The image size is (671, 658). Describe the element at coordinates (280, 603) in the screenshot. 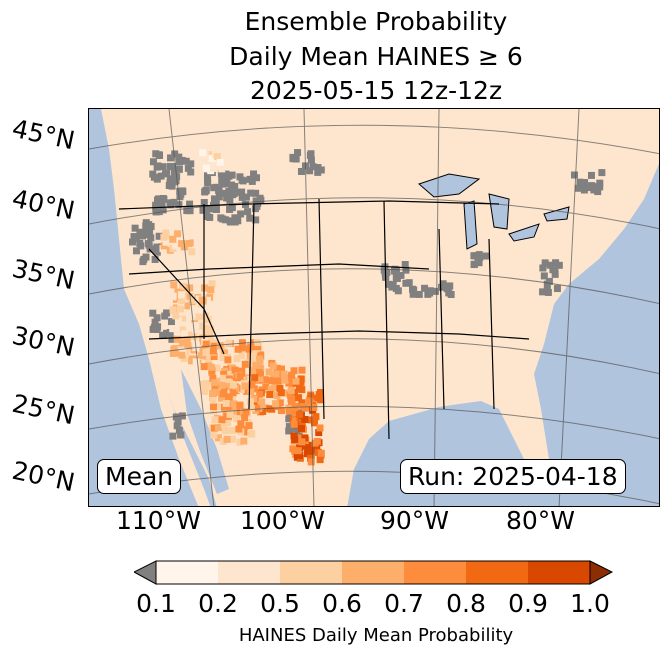

I see `colorbar-tick-label: 0.5` at that location.